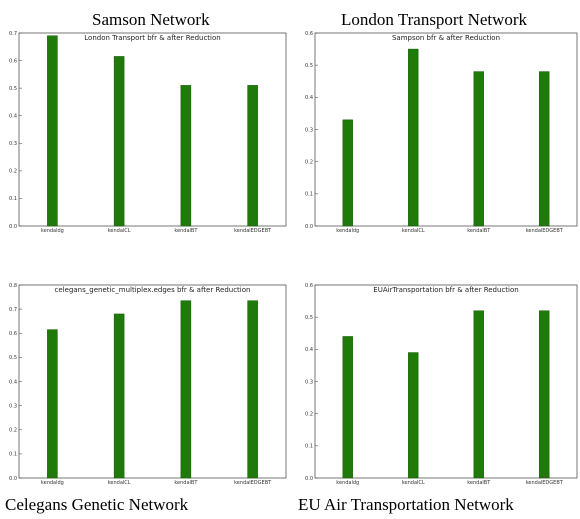 The height and width of the screenshot is (519, 580). What do you see at coordinates (97, 504) in the screenshot?
I see `caption-celegans-genetic-network: Celegans Genetic Network` at bounding box center [97, 504].